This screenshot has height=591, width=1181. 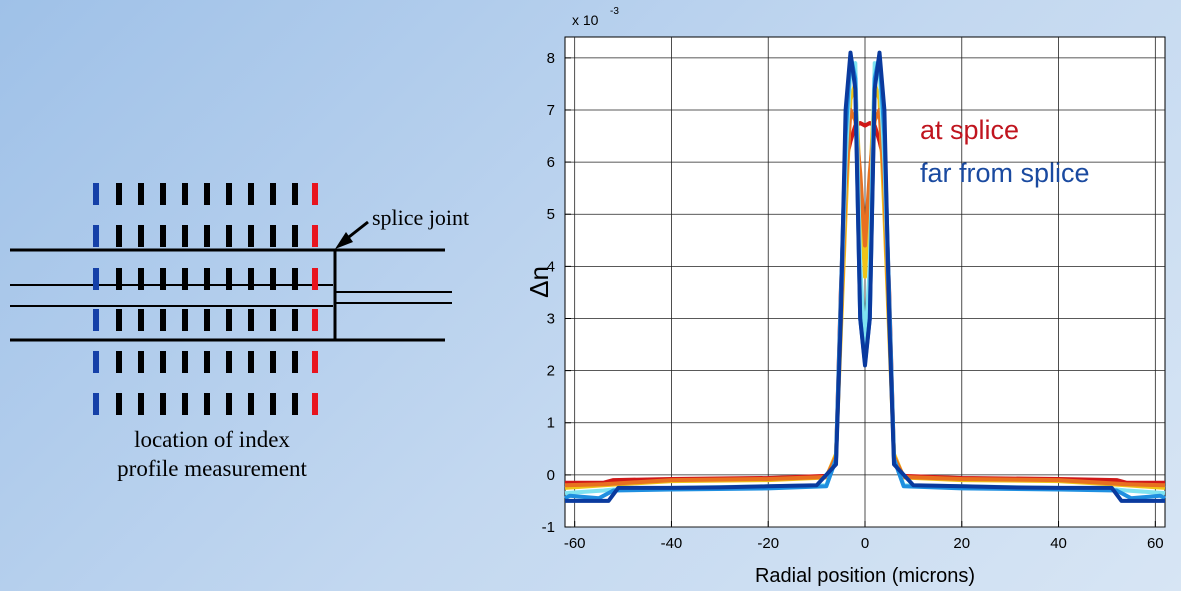 What do you see at coordinates (961, 543) in the screenshot?
I see `x-tick-label: 20` at bounding box center [961, 543].